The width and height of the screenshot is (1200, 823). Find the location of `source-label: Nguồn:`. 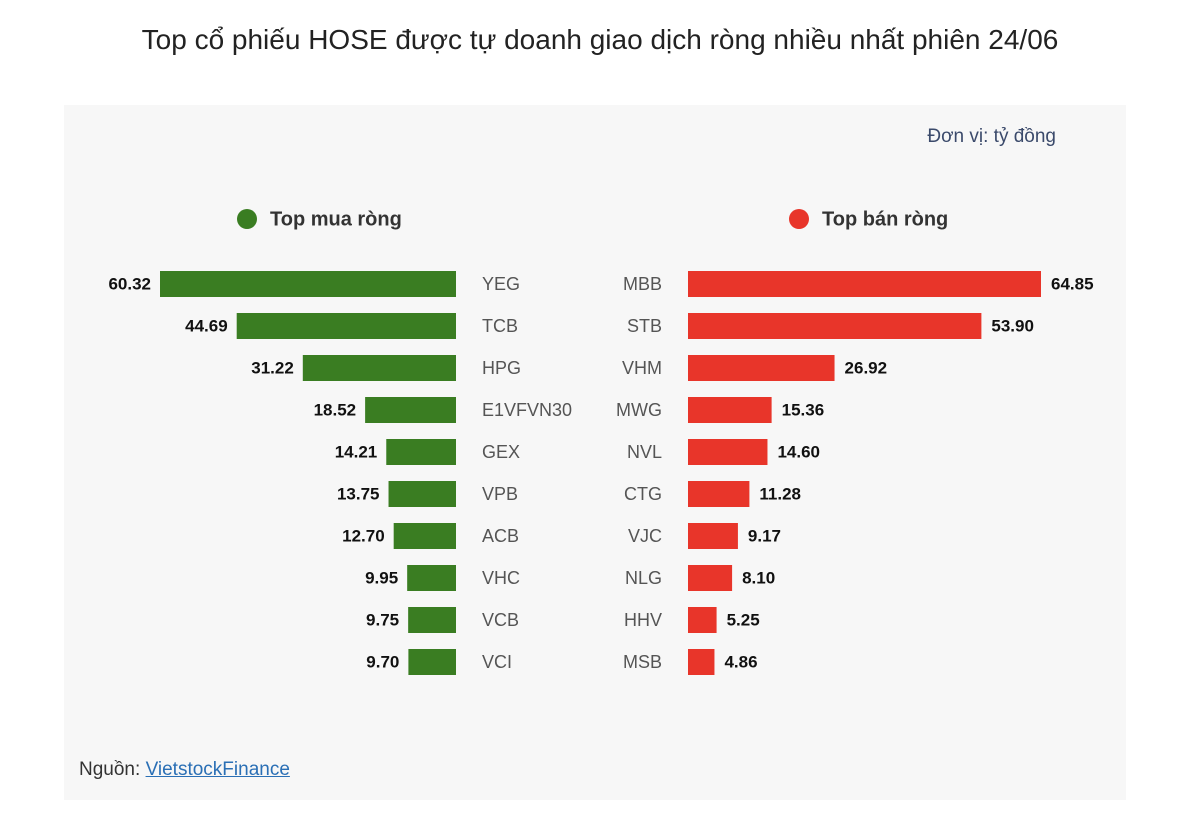

source-label: Nguồn: is located at coordinates (110, 769).